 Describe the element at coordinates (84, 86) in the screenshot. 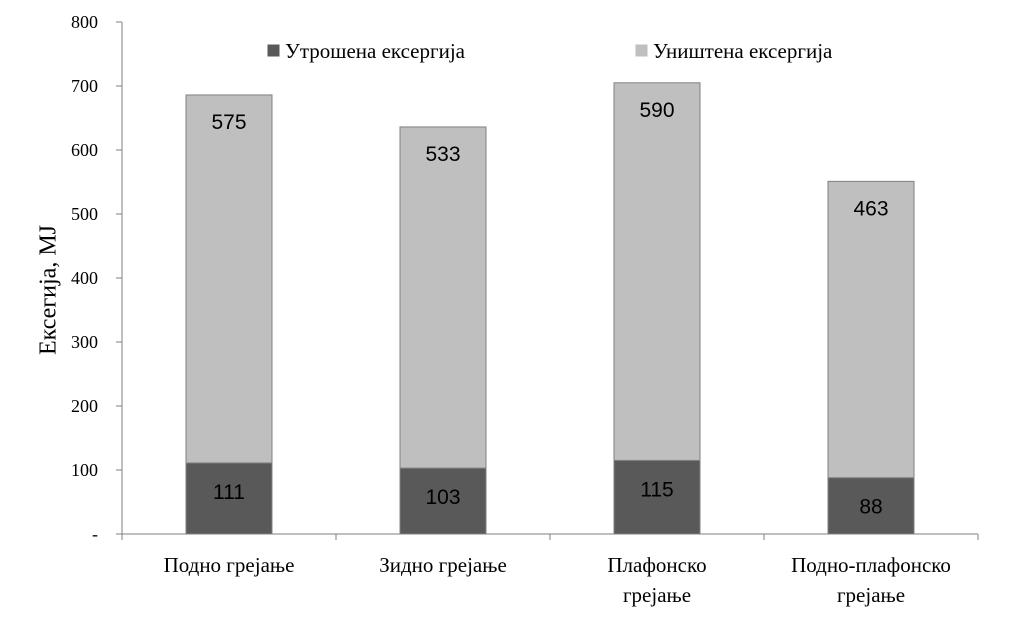

I see `y-tick-label: 700` at that location.